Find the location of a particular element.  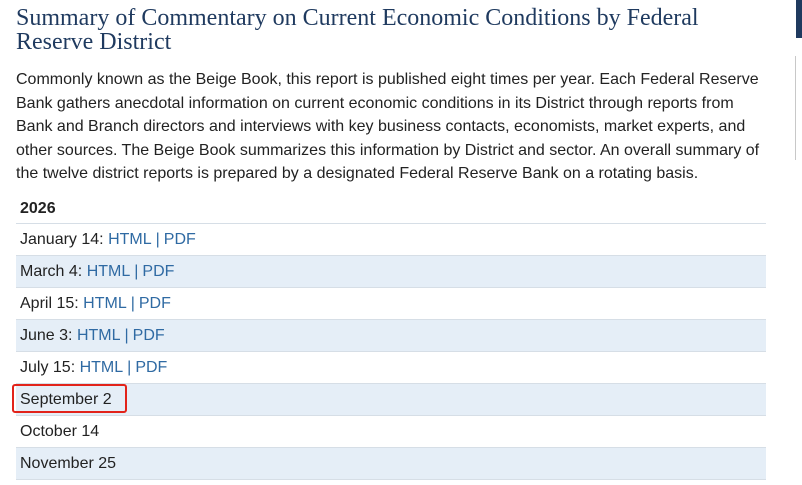

schedule-row-september: September 2 is located at coordinates (389, 400).